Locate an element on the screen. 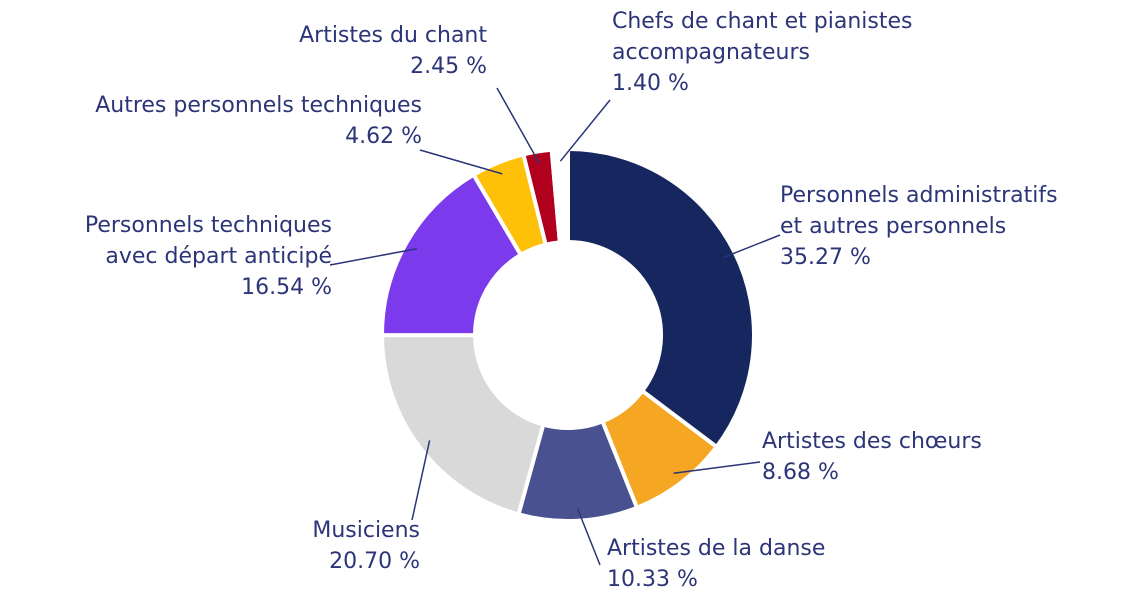 The image size is (1134, 594). value-label: 1.40 % is located at coordinates (650, 83).